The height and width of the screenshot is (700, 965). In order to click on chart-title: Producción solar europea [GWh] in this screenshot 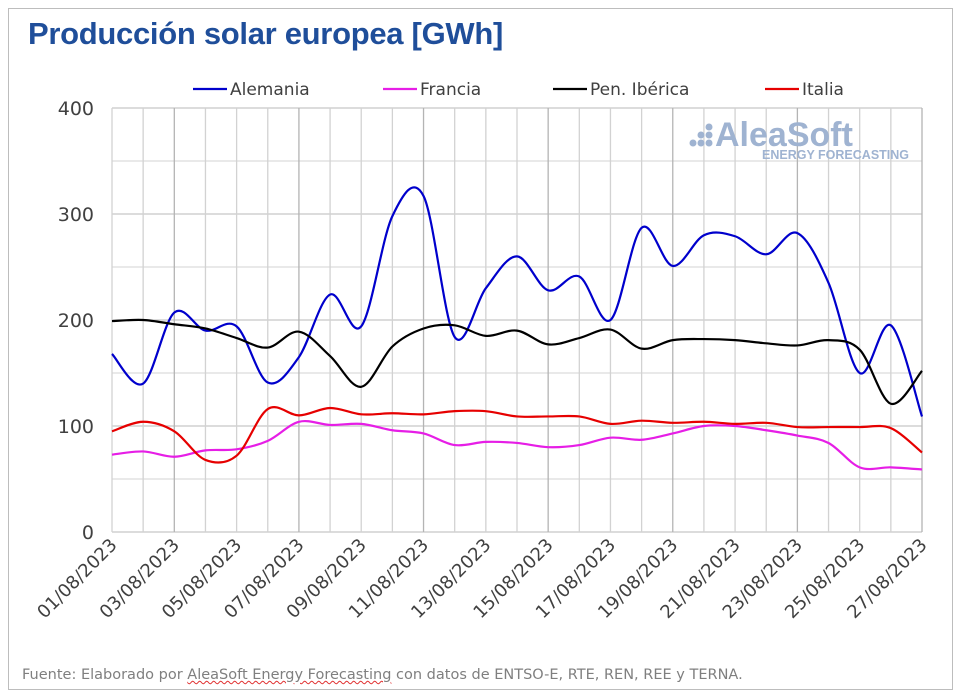, I will do `click(265, 33)`.